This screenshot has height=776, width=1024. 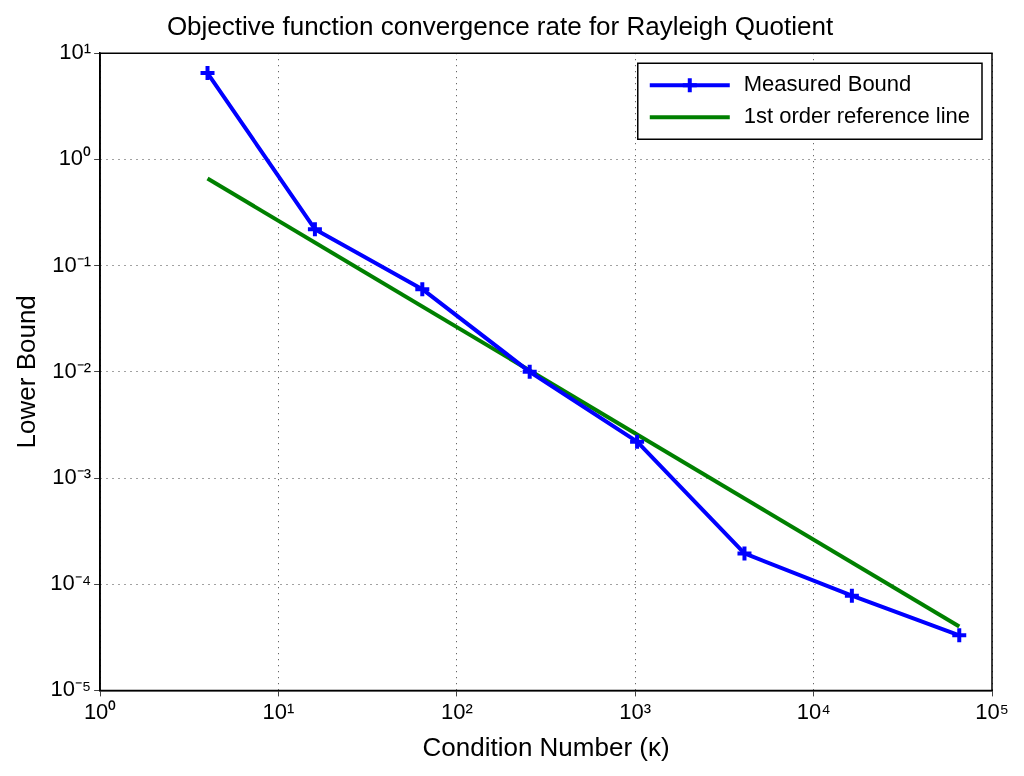 I want to click on x-tick-label: 10⁵, so click(x=992, y=711).